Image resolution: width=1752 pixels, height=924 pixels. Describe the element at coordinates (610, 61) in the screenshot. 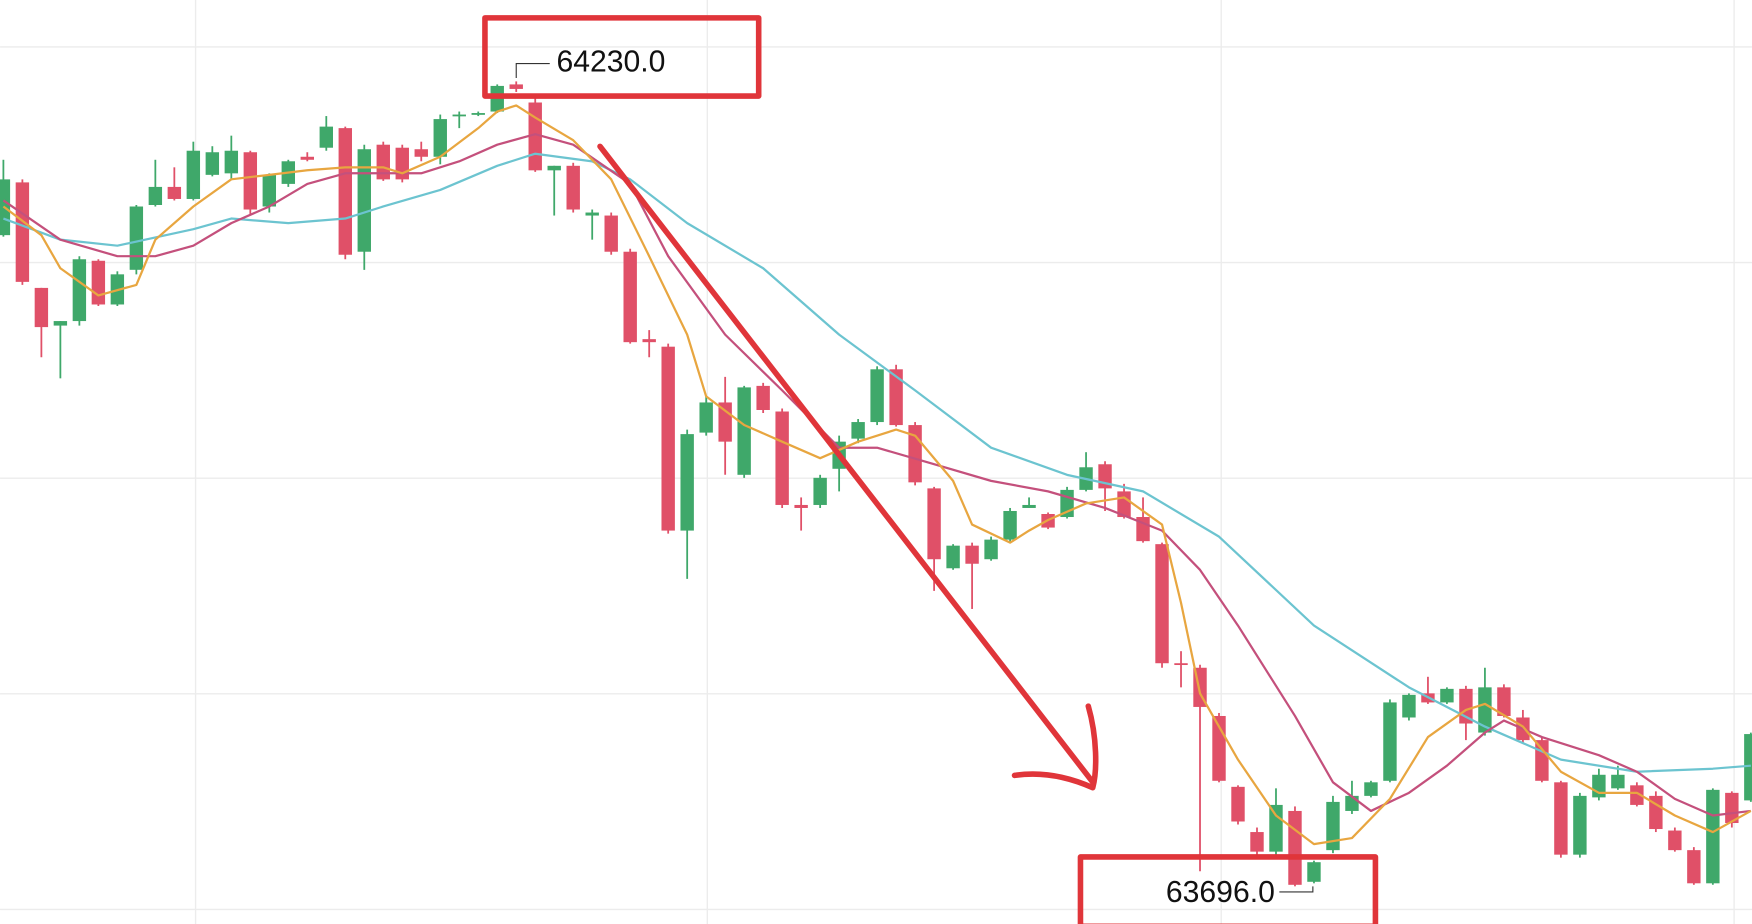

I see `high-label: 64230.0` at that location.